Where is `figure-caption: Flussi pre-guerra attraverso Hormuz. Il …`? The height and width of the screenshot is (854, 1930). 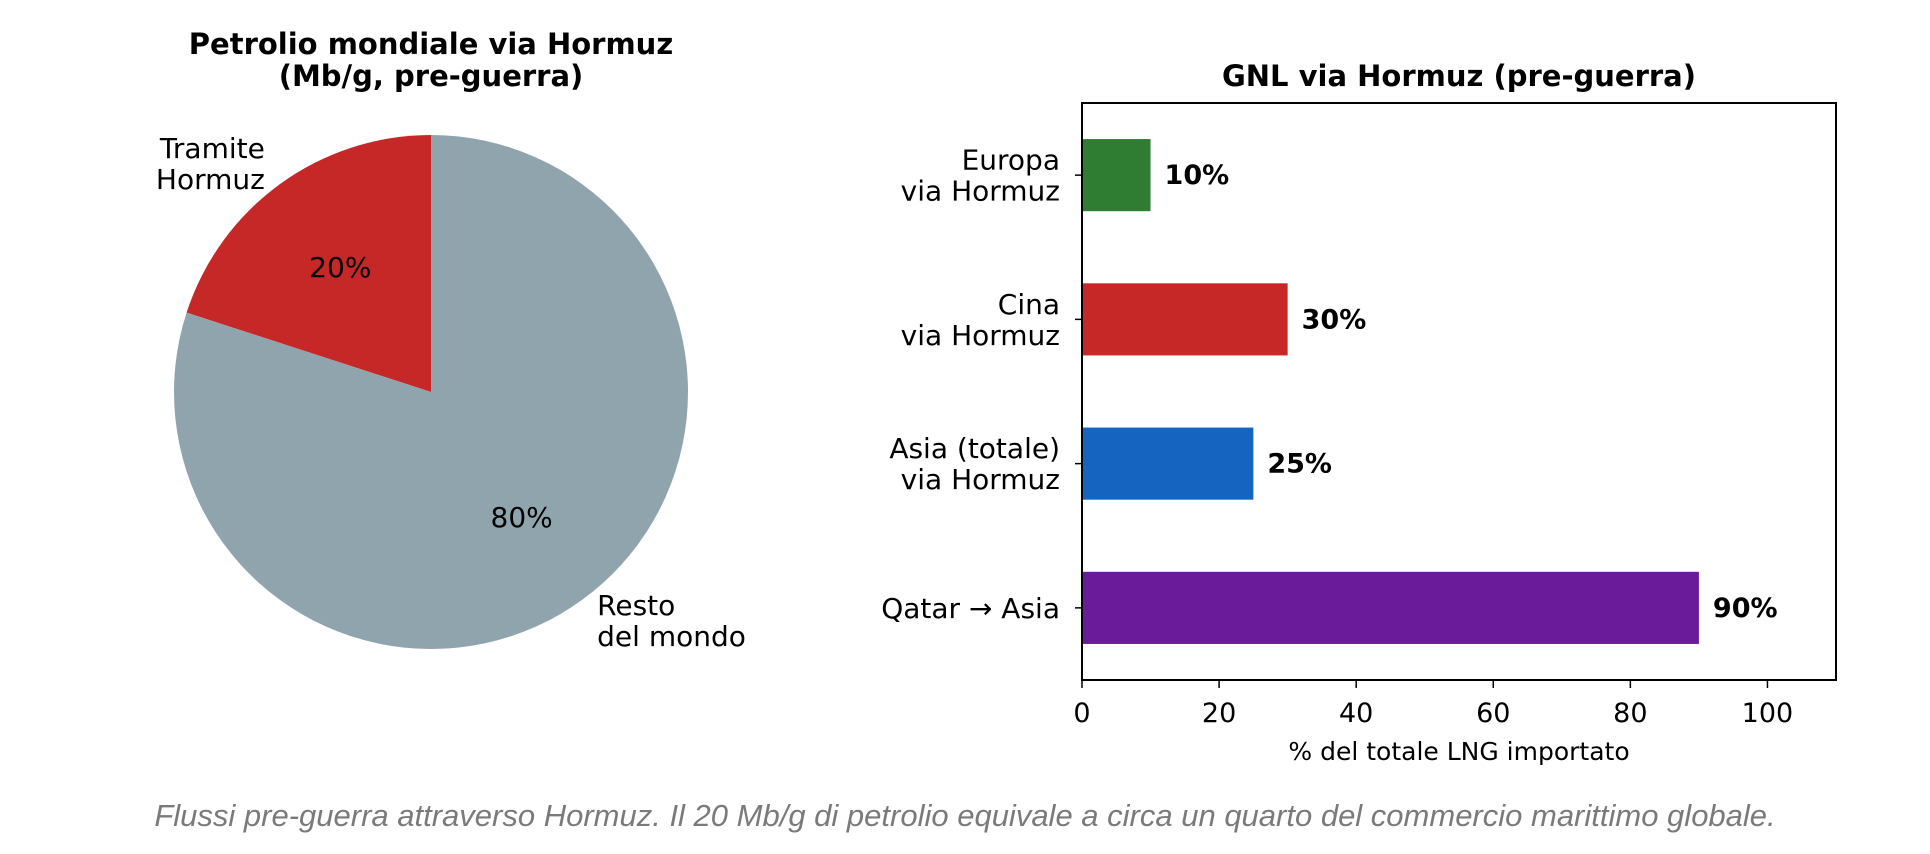
figure-caption: Flussi pre-guerra attraverso Hormuz. Il … is located at coordinates (965, 815).